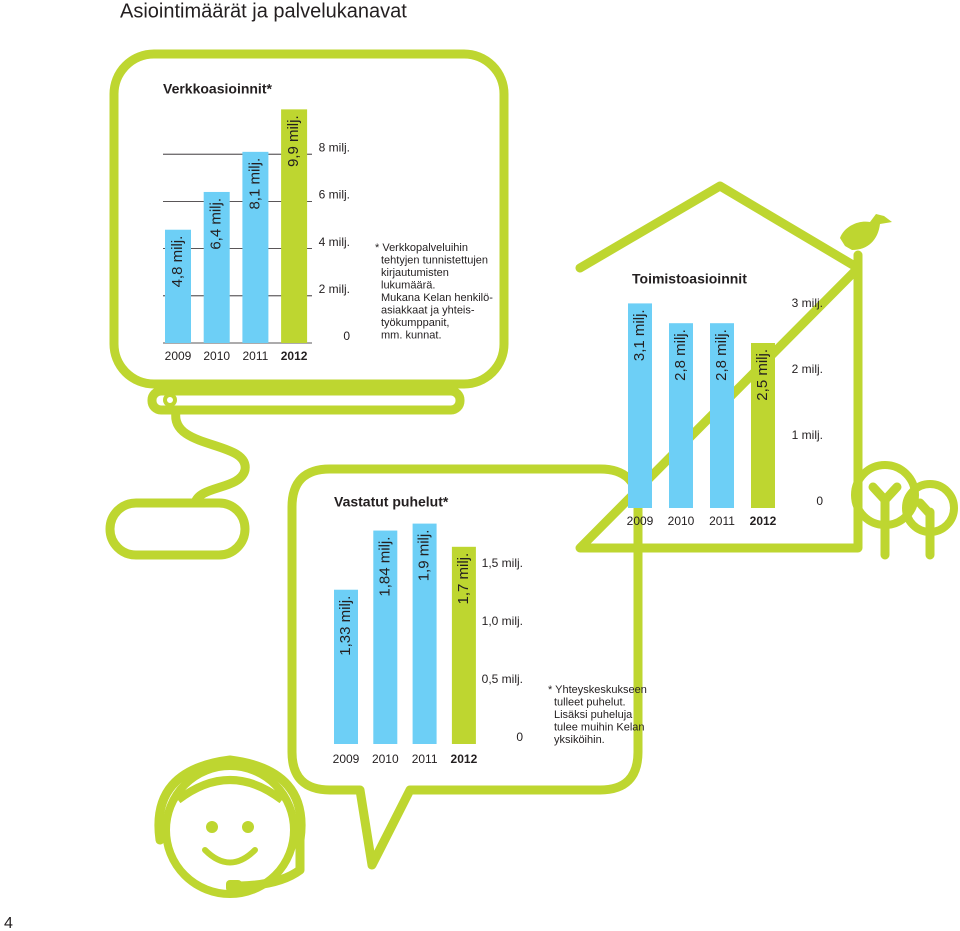 This screenshot has width=960, height=931. Describe the element at coordinates (345, 626) in the screenshot. I see `value-label: 1,33 milj.` at that location.